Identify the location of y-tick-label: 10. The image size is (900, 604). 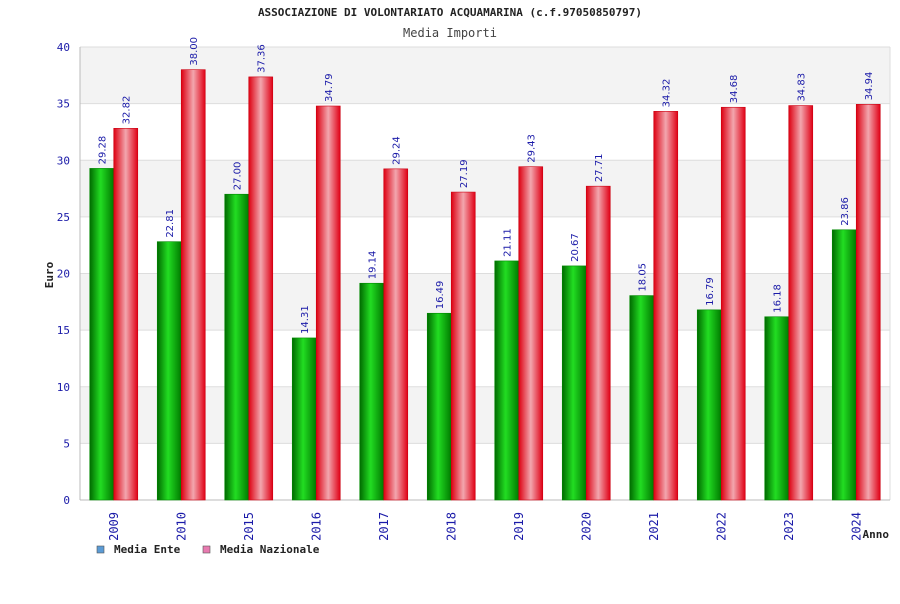
(63, 387).